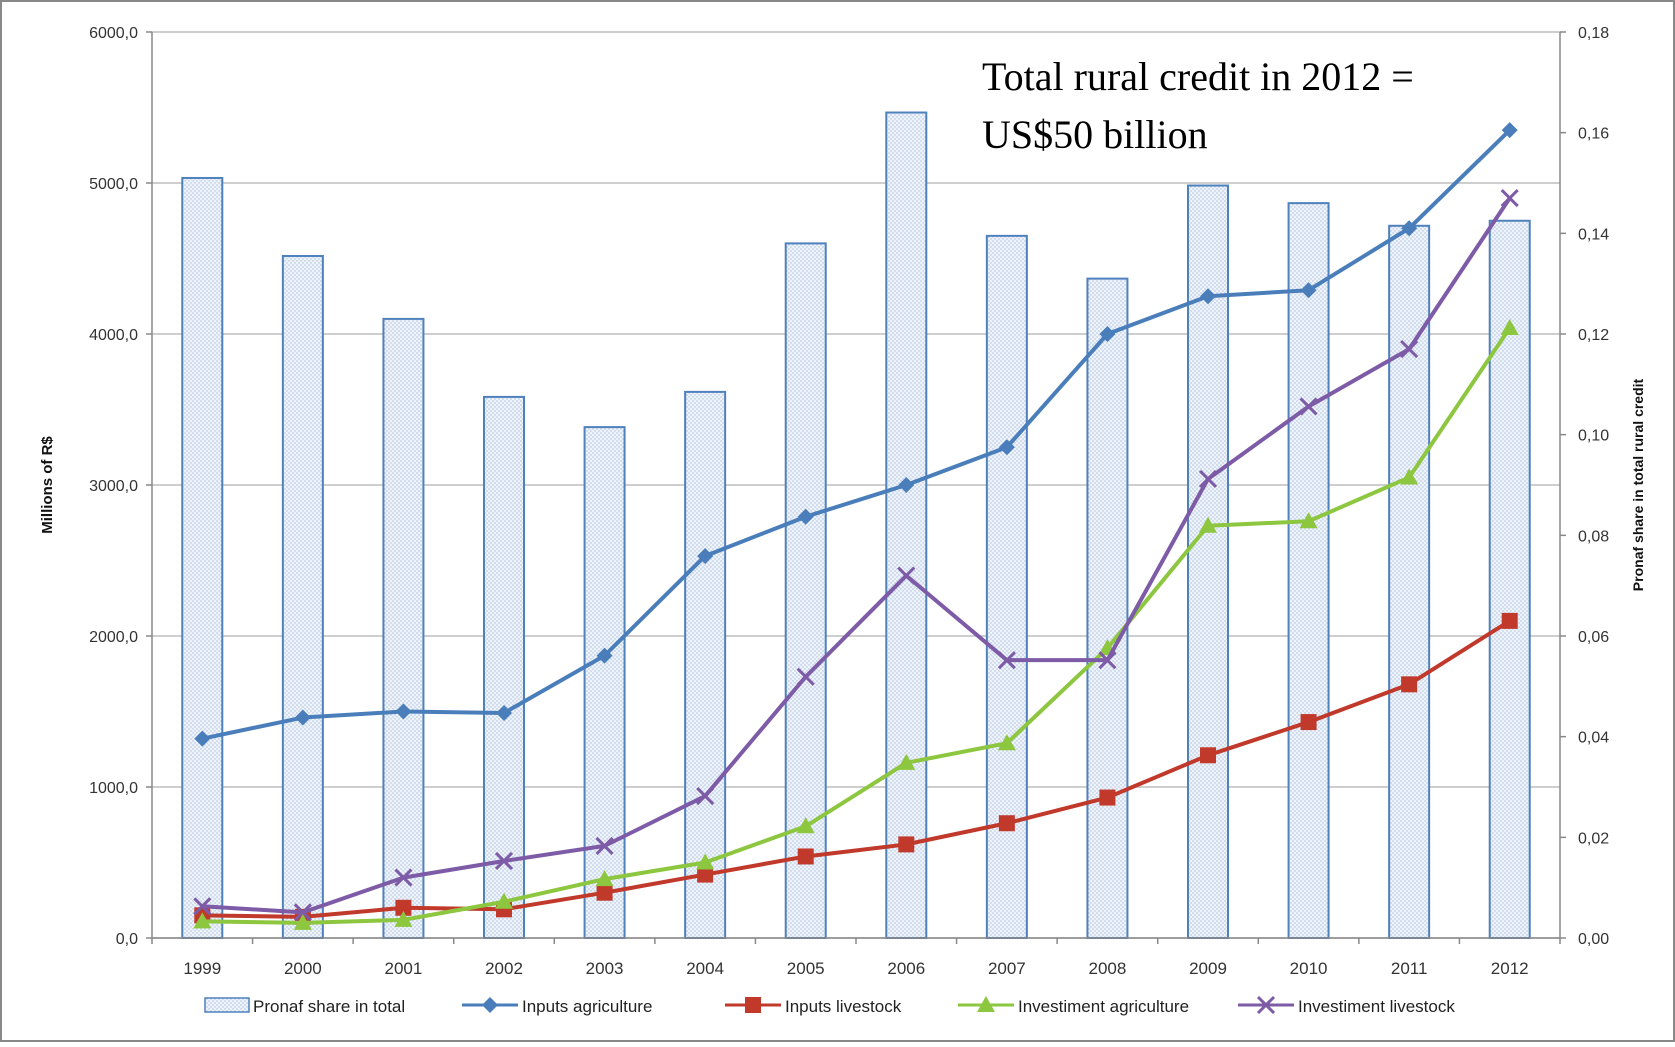 The height and width of the screenshot is (1047, 1675). Describe the element at coordinates (113, 637) in the screenshot. I see `left-tick-label: 2000,0` at that location.